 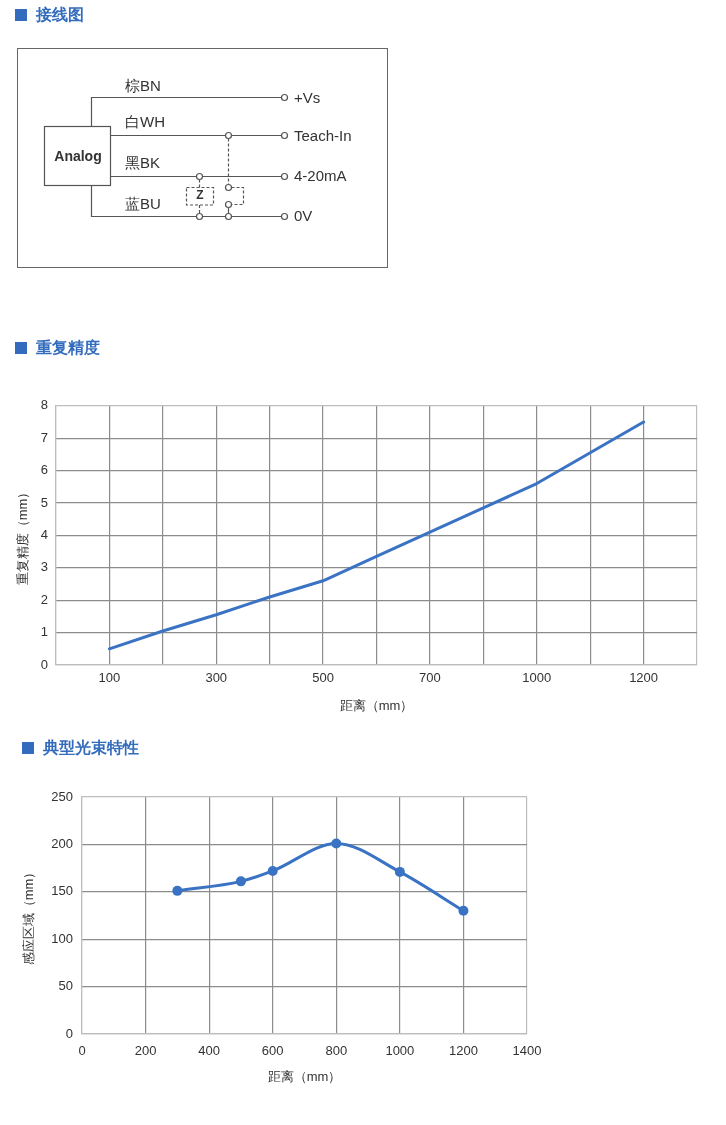 I want to click on x-tick-label: 400, so click(x=209, y=1051).